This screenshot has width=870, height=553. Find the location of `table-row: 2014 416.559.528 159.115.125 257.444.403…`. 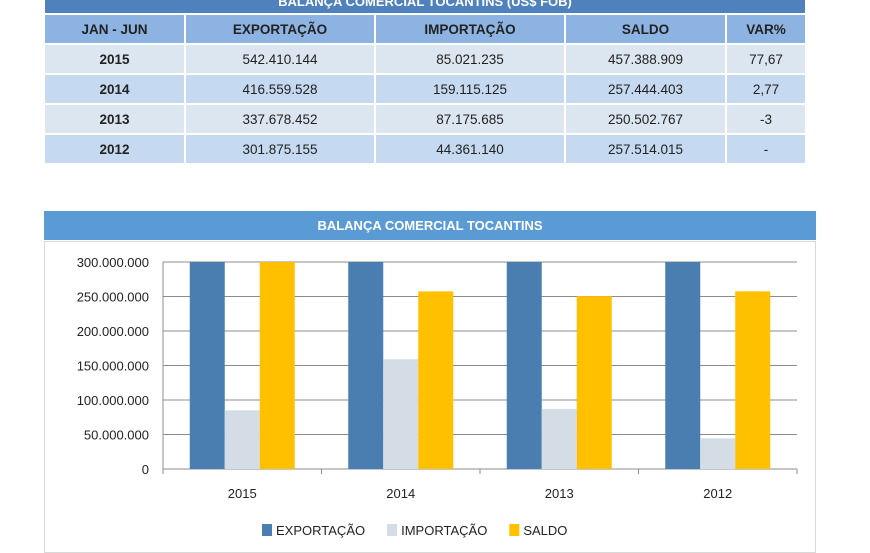

table-row: 2014 416.559.528 159.115.125 257.444.403… is located at coordinates (425, 89).